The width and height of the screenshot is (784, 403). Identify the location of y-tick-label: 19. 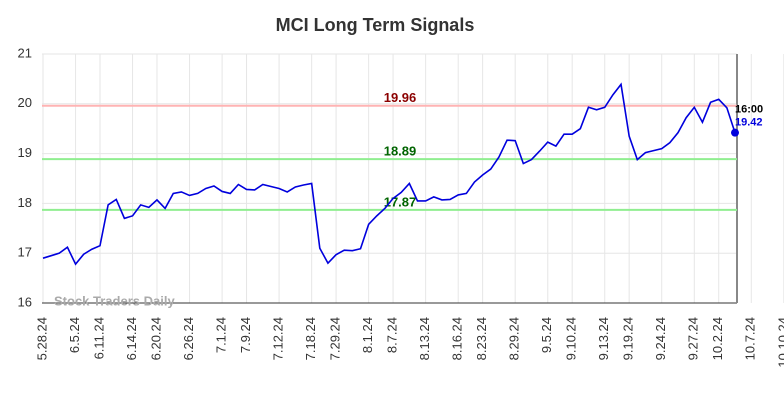
(25, 152).